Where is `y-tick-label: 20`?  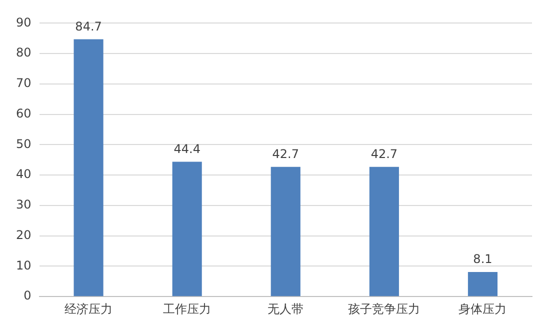 y-tick-label: 20 is located at coordinates (24, 235).